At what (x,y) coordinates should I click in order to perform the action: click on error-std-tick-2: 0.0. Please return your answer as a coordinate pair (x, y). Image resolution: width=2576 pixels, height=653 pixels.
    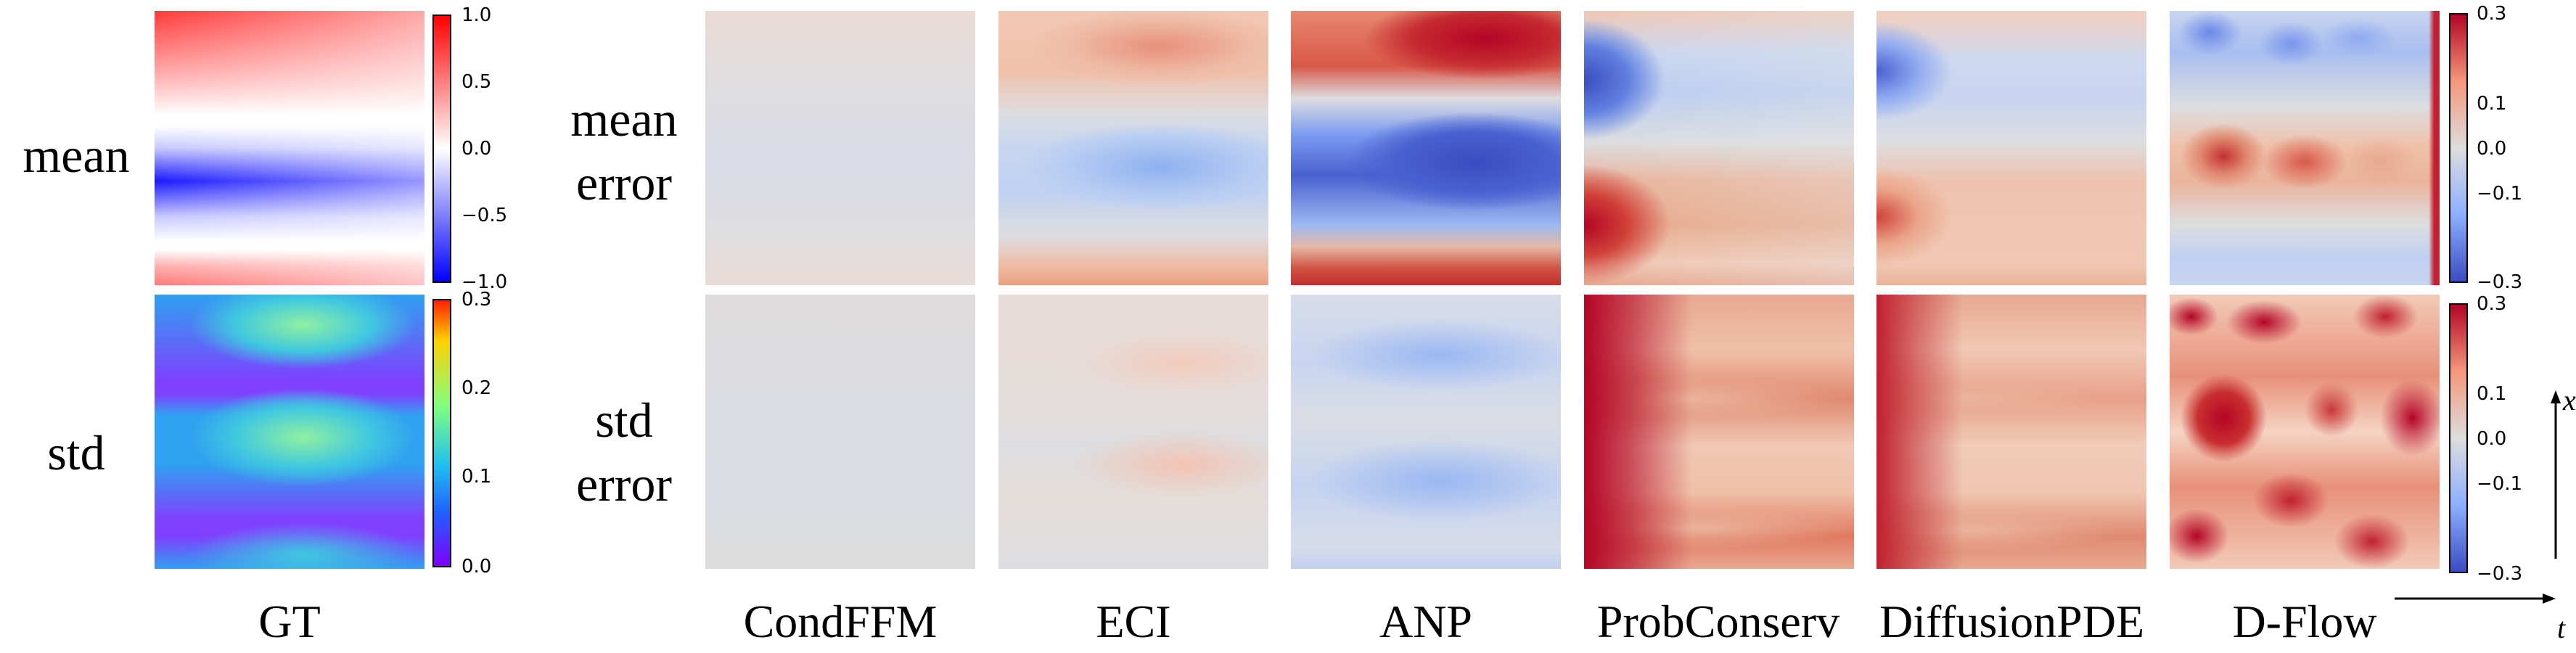
    Looking at the image, I should click on (2492, 439).